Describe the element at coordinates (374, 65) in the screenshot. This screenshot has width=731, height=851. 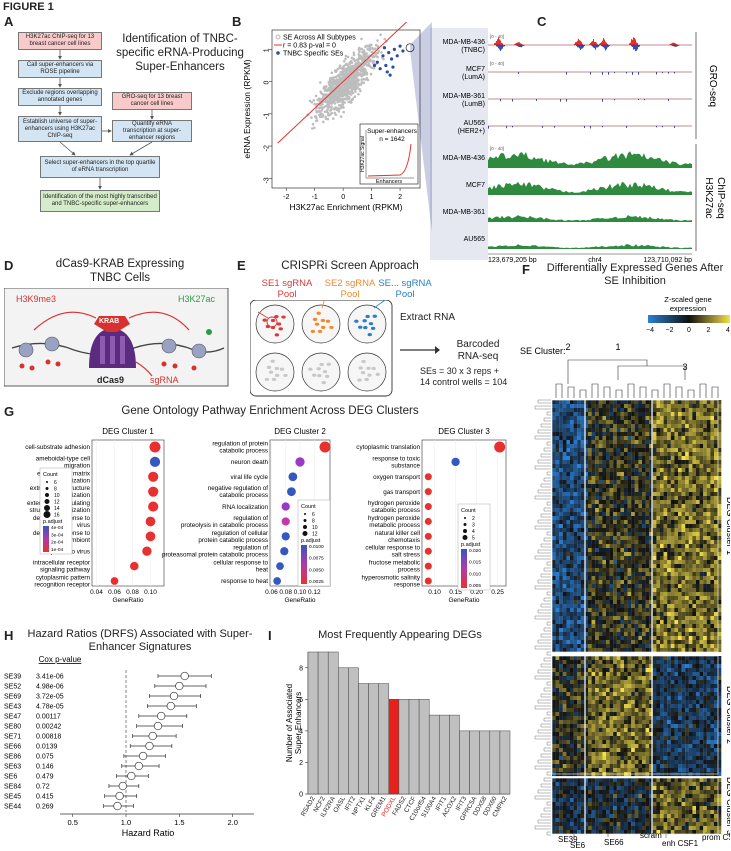
I see `tnbc-point` at that location.